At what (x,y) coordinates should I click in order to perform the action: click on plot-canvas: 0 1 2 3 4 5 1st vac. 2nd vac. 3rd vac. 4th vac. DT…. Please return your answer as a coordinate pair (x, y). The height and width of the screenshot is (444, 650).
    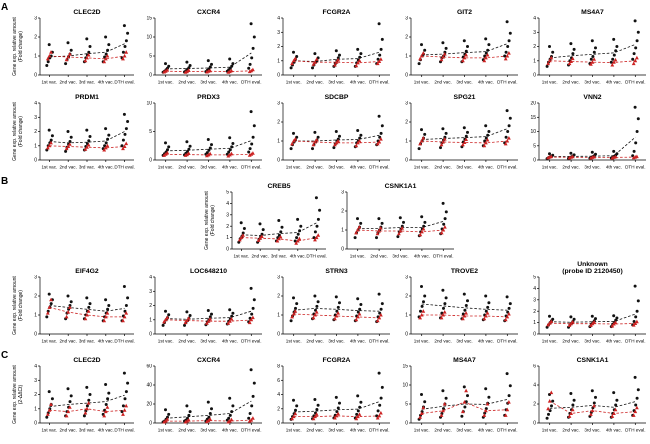
    Looking at the image, I should click on (589, 309).